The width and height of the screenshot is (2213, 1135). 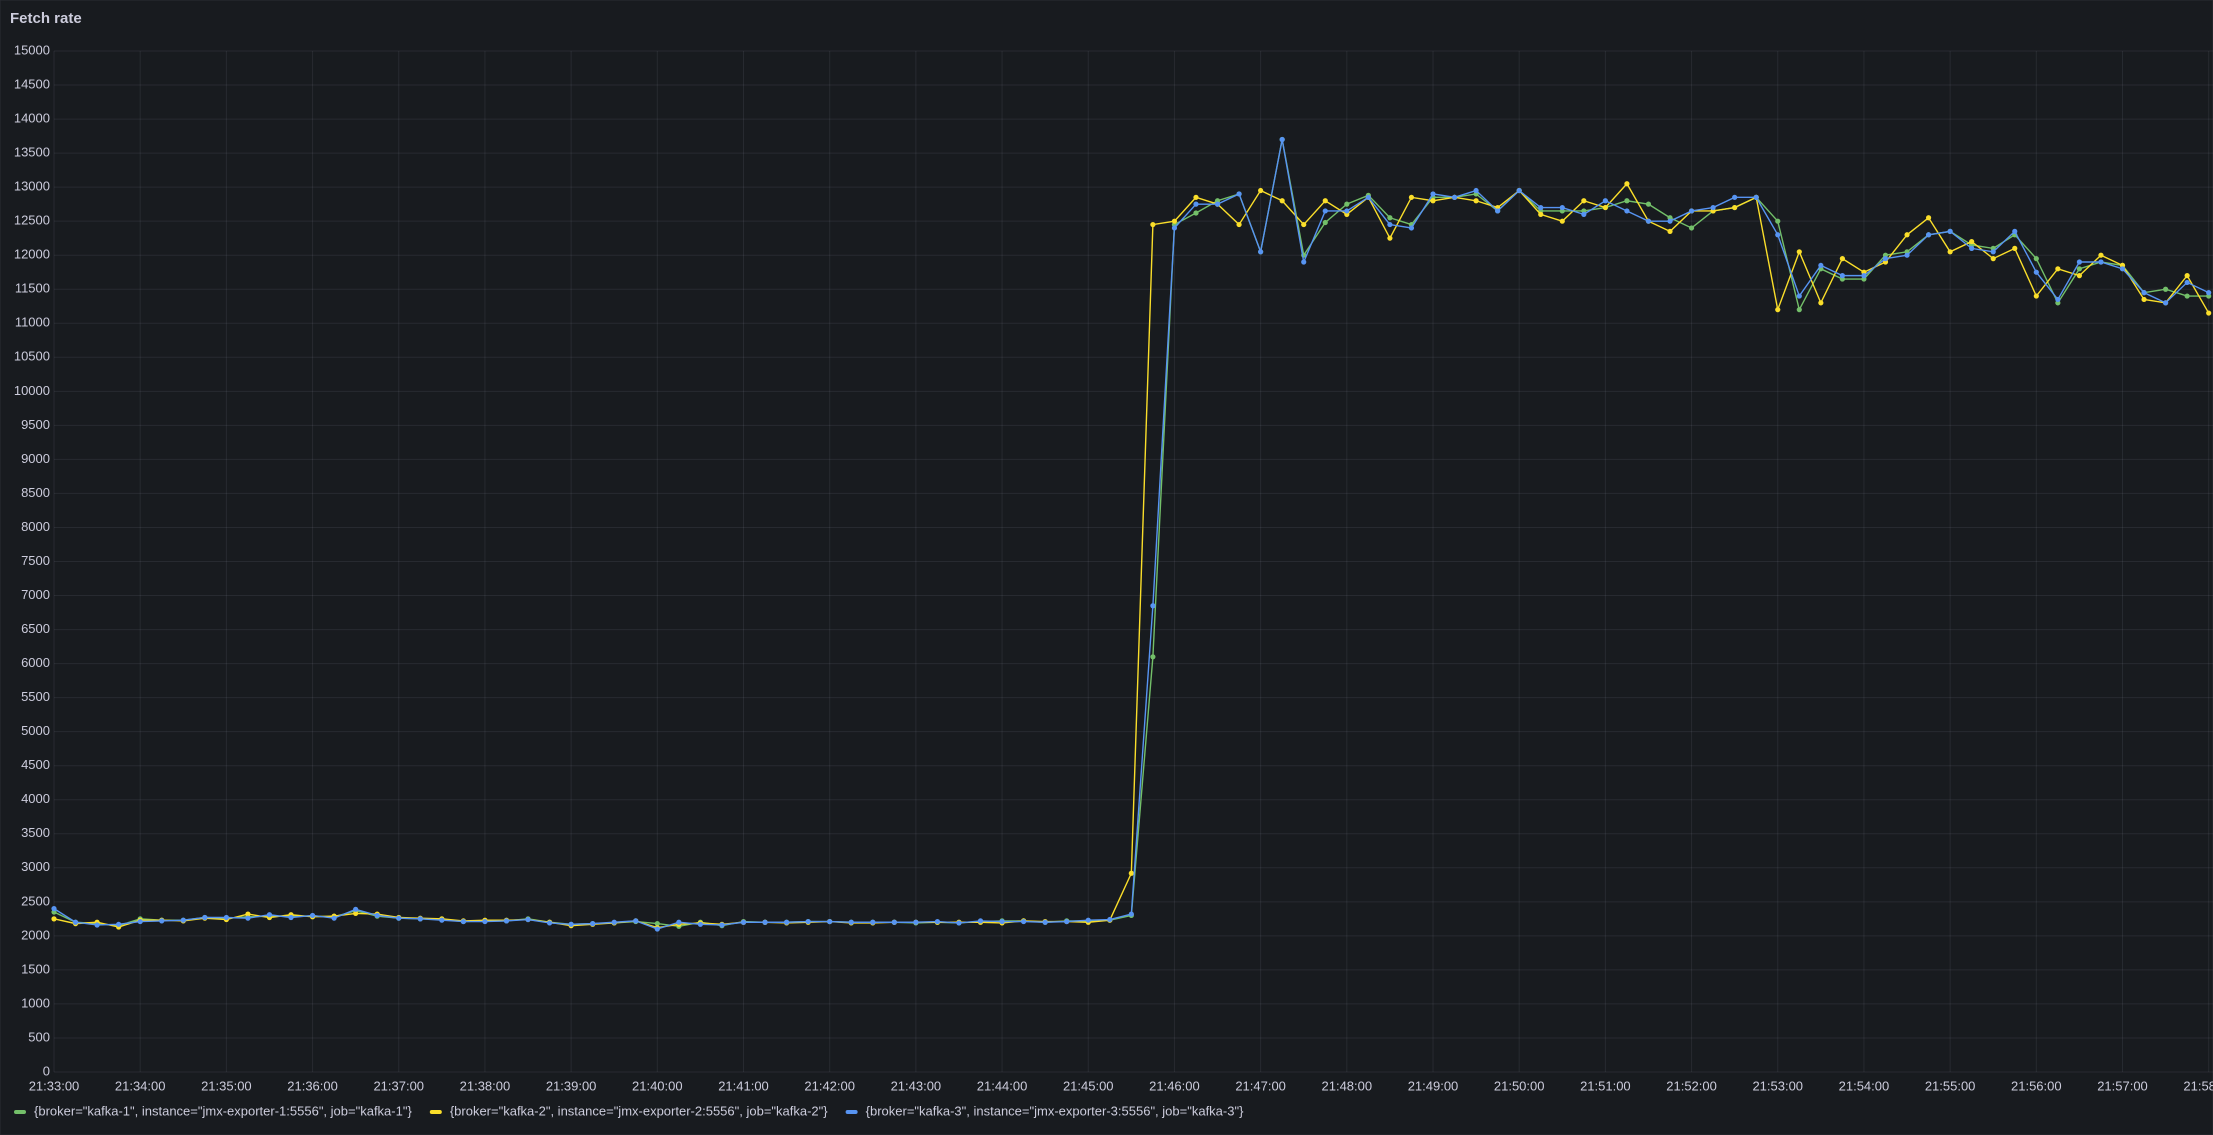 What do you see at coordinates (1691, 1085) in the screenshot?
I see `x-tick-label: 21:52:00` at bounding box center [1691, 1085].